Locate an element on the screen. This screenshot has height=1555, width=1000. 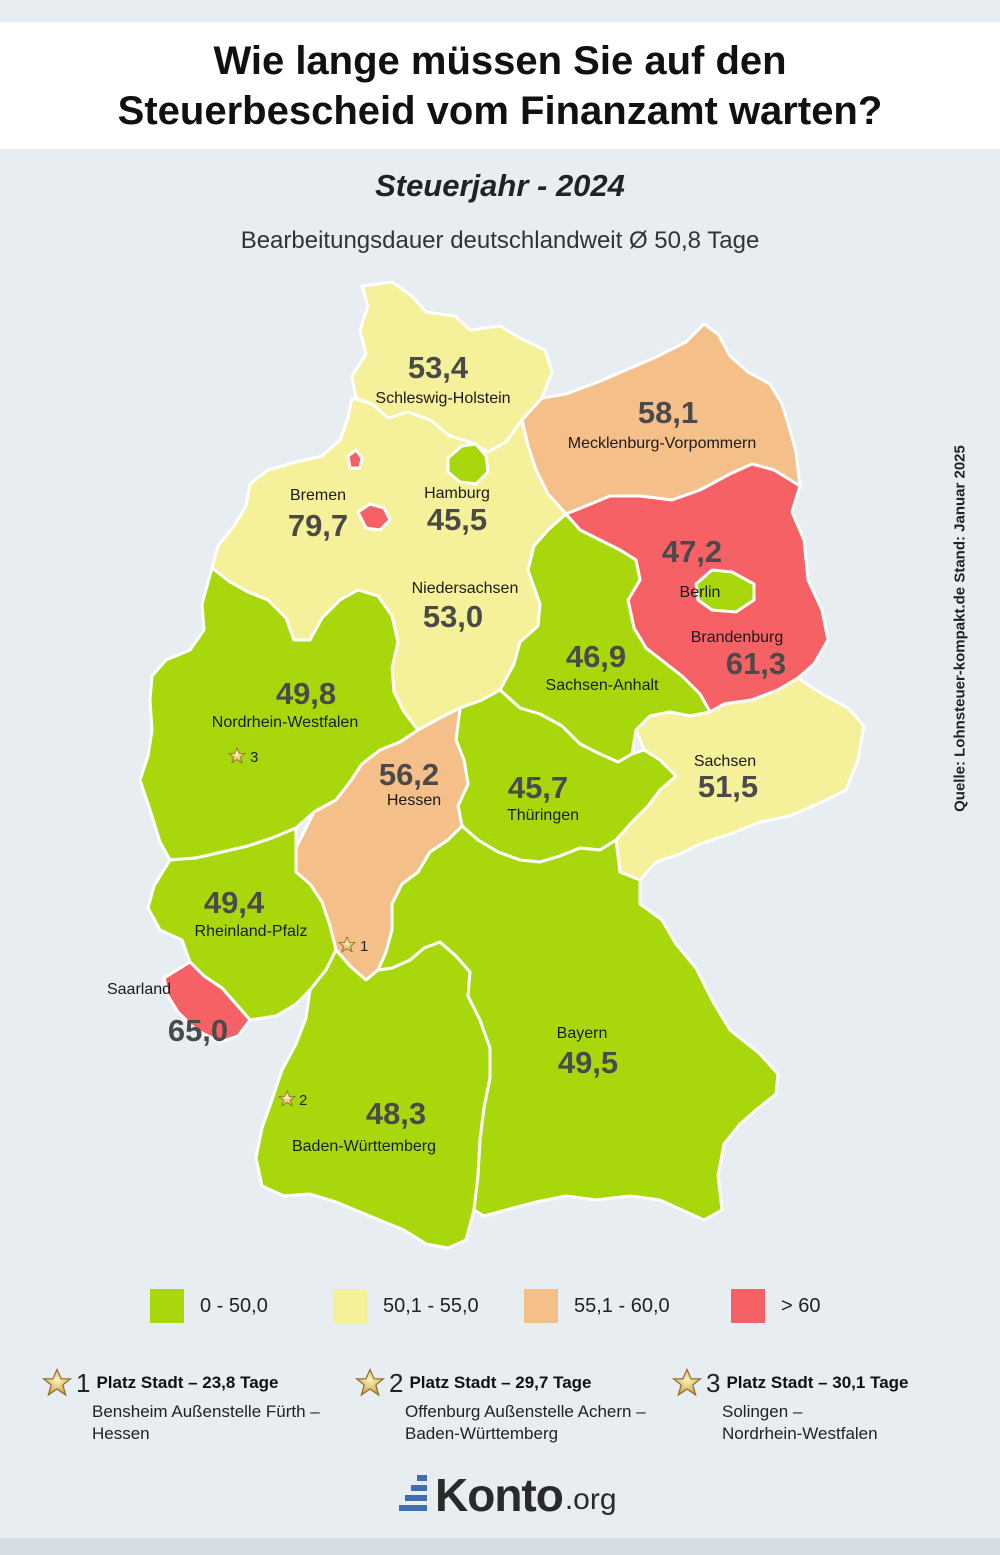
value-bayern: 49,5 is located at coordinates (588, 1062).